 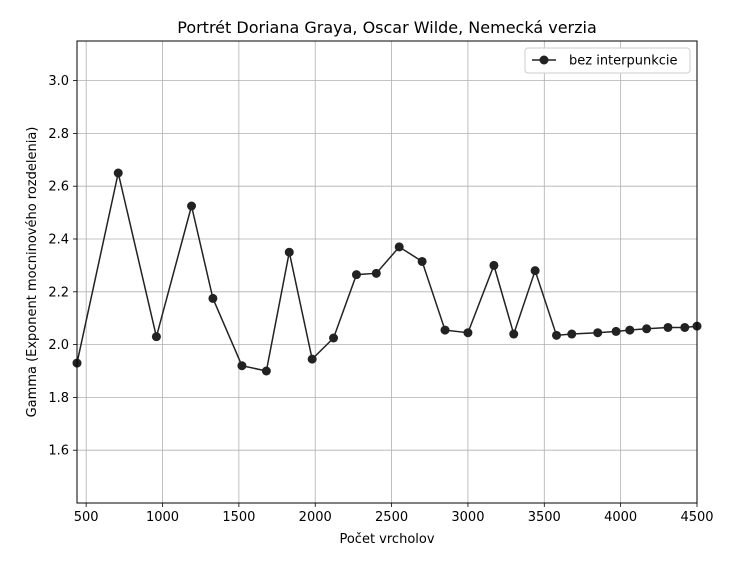 I want to click on legend: bez interpunkcie, so click(x=607, y=60).